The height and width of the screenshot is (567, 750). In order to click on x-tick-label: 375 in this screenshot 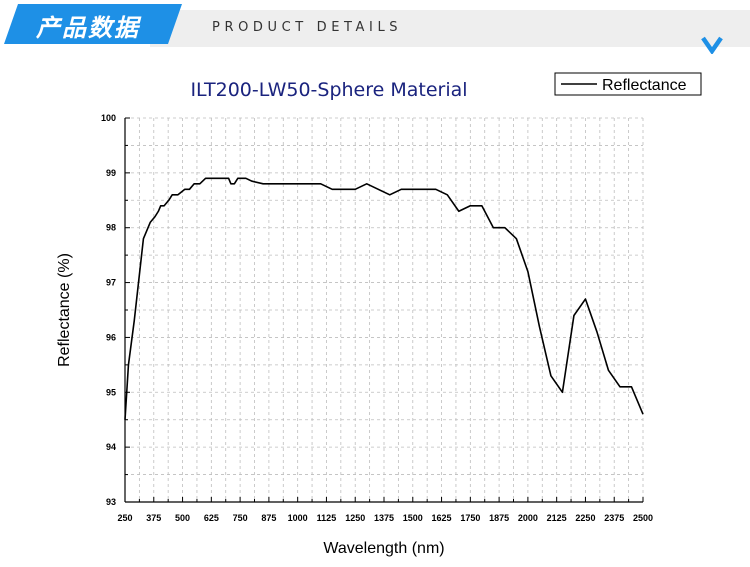, I will do `click(153, 518)`.